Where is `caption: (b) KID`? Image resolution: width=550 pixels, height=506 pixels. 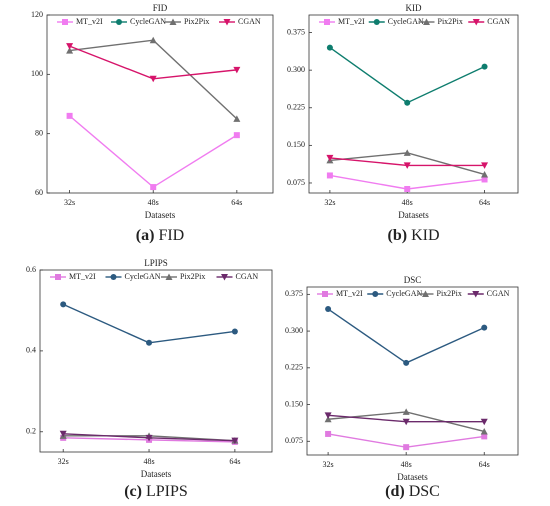
caption: (b) KID is located at coordinates (414, 235).